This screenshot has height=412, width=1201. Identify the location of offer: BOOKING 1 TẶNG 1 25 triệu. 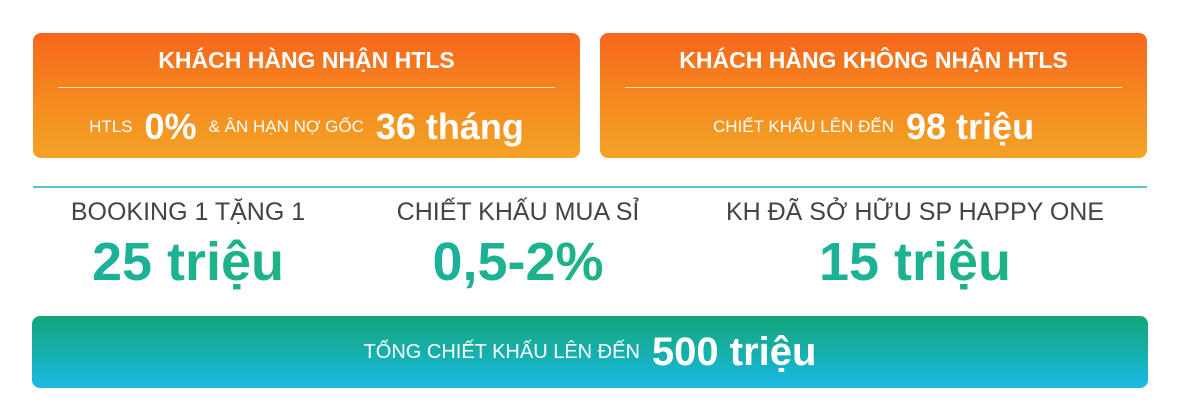
(188, 245).